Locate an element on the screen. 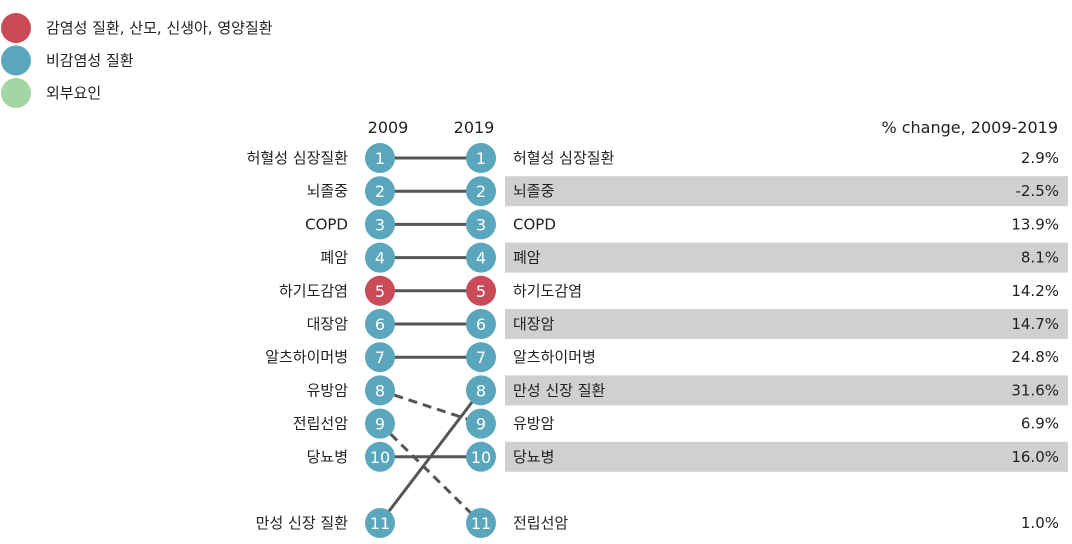 This screenshot has height=544, width=1072. change-value: 8.1% is located at coordinates (1040, 258).